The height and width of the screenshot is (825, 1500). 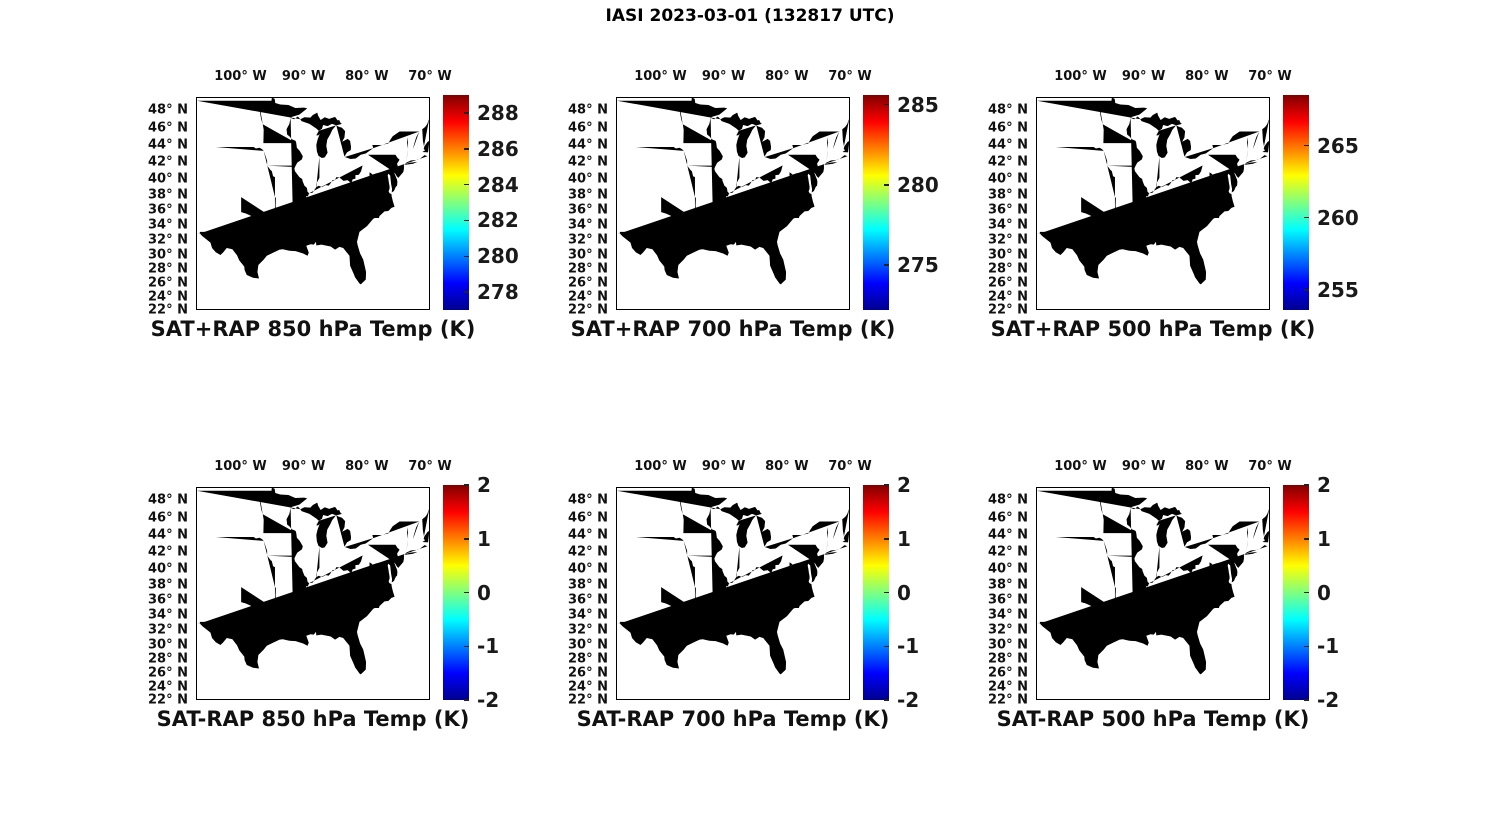 What do you see at coordinates (498, 184) in the screenshot?
I see `colorbar-tick-label: 284` at bounding box center [498, 184].